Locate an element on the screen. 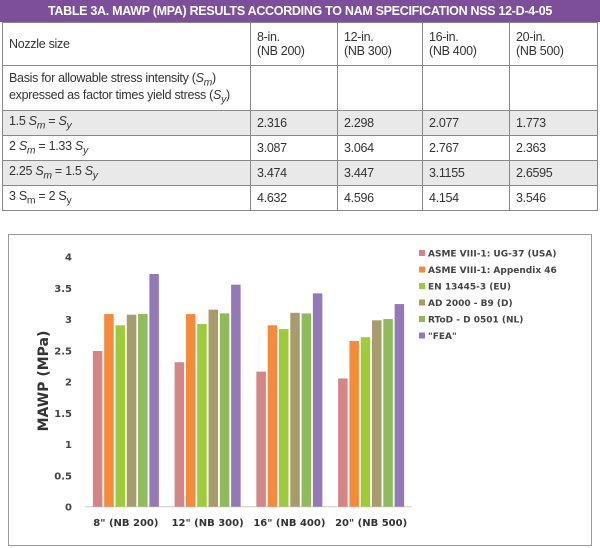 The height and width of the screenshot is (548, 600). col-size: 12-in. is located at coordinates (359, 37).